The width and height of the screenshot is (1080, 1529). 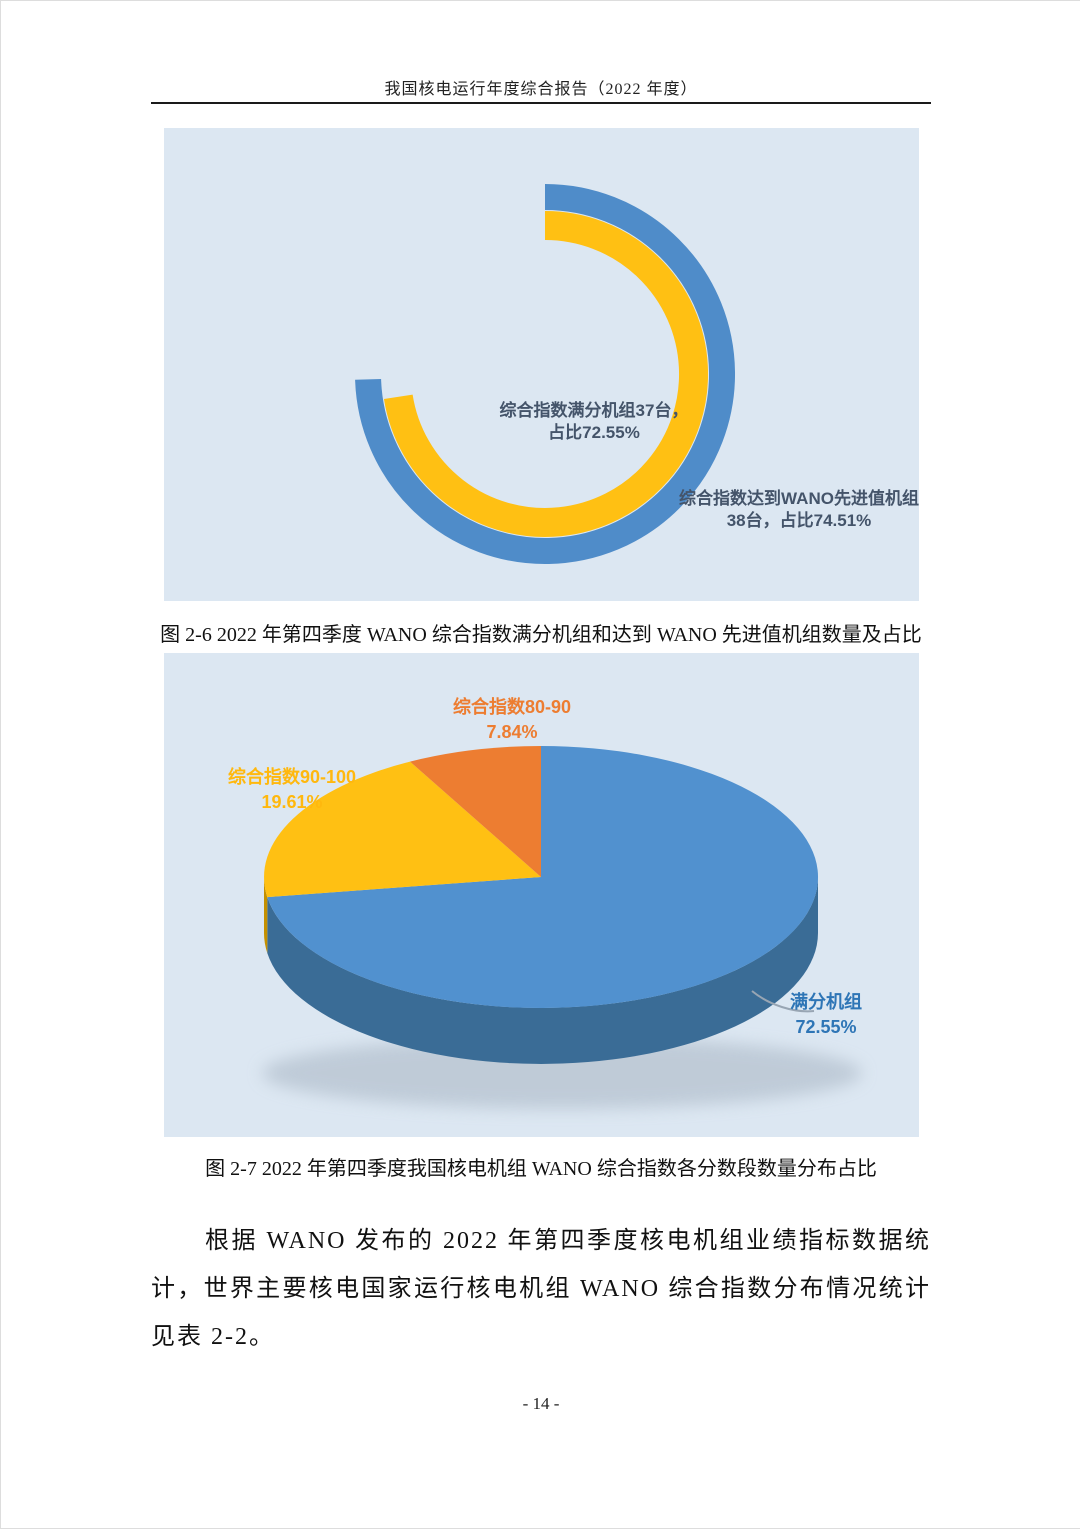 I want to click on pie-label-full-score: 满分机组 72.55%, so click(x=826, y=1015).